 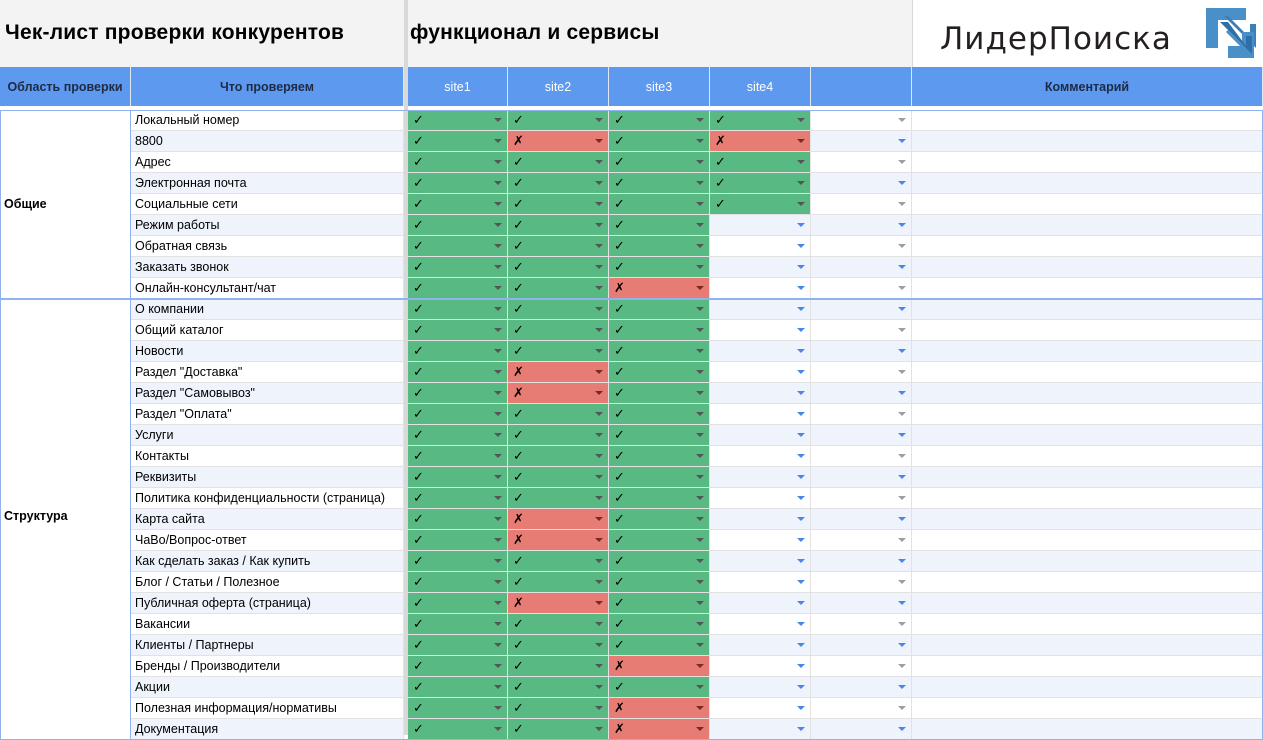 What do you see at coordinates (267, 435) in the screenshot?
I see `check-item-cell: Услуги` at bounding box center [267, 435].